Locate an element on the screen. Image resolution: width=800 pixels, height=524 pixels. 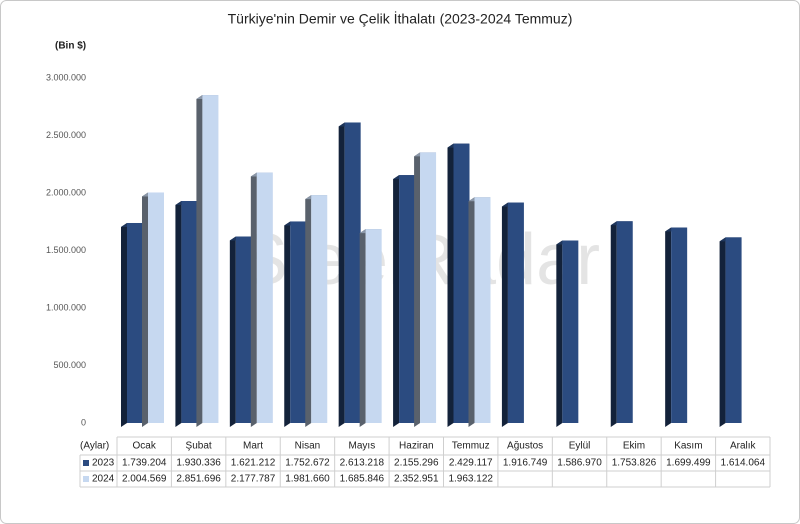
value-label: 1.752.672 is located at coordinates (307, 463).